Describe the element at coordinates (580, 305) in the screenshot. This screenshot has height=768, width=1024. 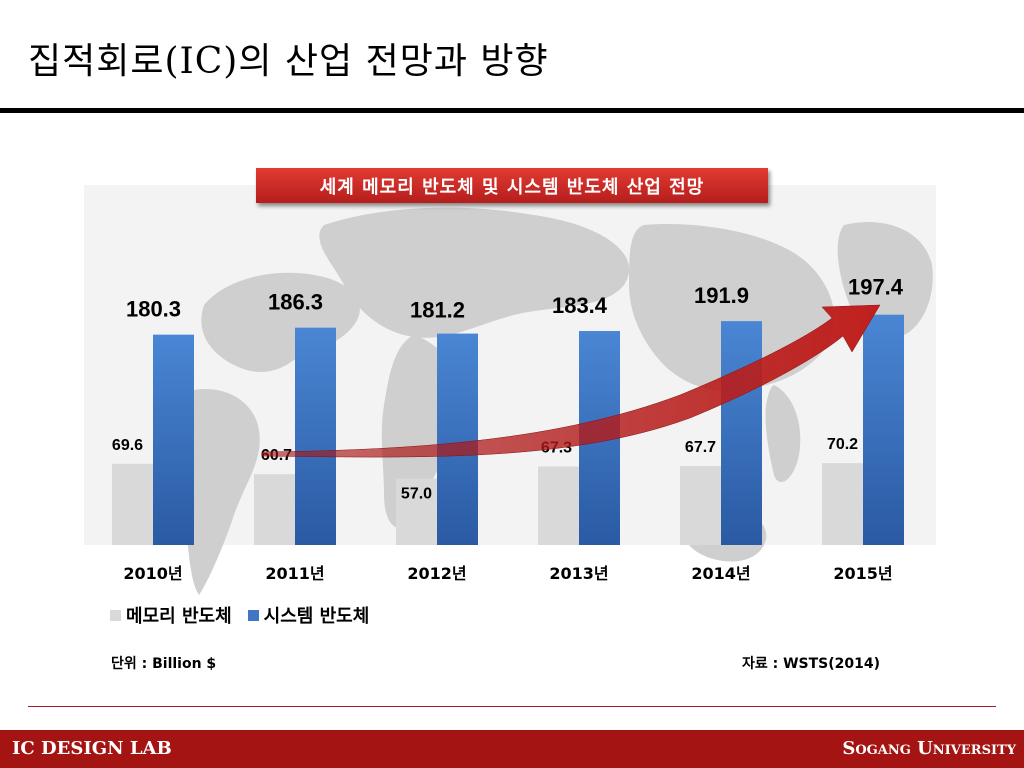
I see `system-data-label: 183.4` at that location.